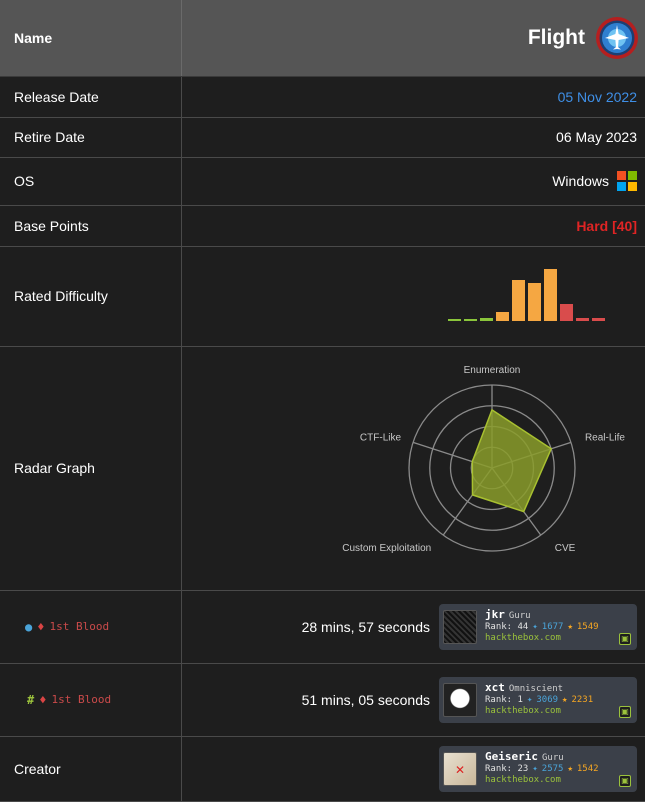  I want to click on profile-name: xct, so click(495, 687).